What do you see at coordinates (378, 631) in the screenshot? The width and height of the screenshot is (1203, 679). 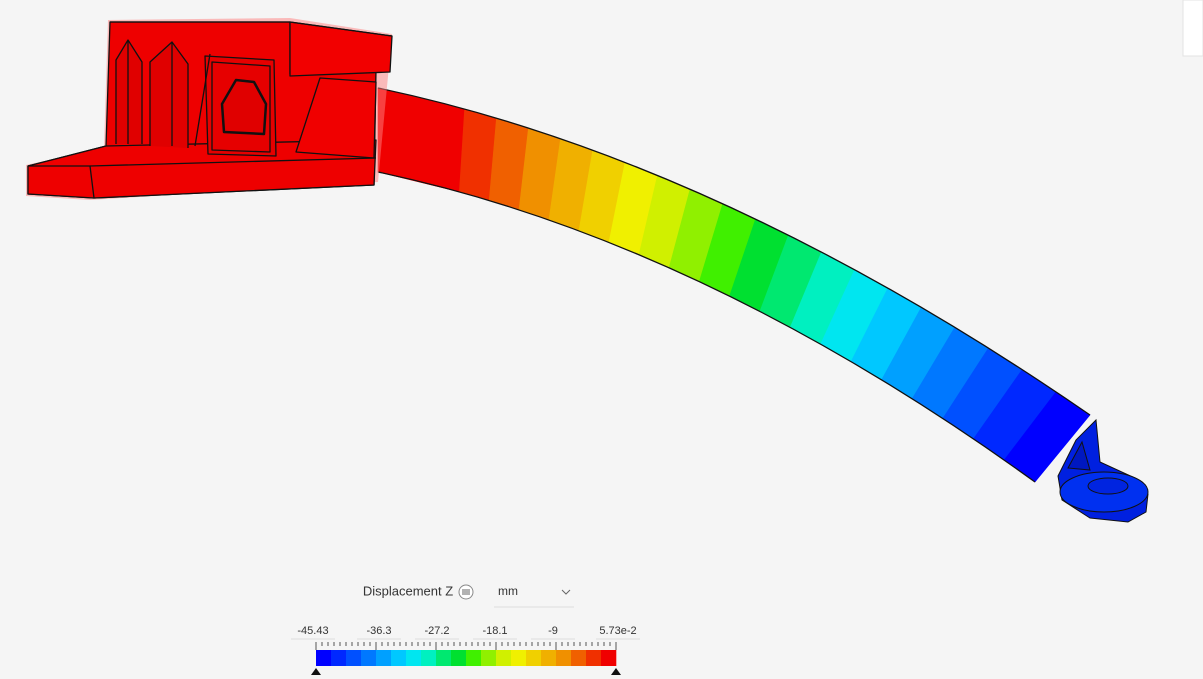 I see `legend-label: -36.3` at bounding box center [378, 631].